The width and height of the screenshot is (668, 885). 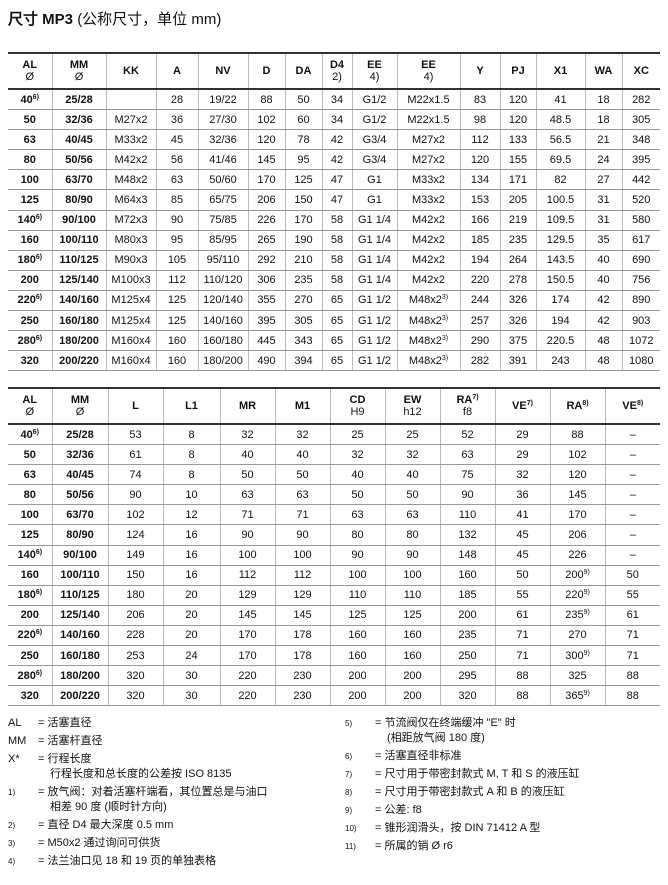 What do you see at coordinates (191, 406) in the screenshot?
I see `header-label: L1` at bounding box center [191, 406].